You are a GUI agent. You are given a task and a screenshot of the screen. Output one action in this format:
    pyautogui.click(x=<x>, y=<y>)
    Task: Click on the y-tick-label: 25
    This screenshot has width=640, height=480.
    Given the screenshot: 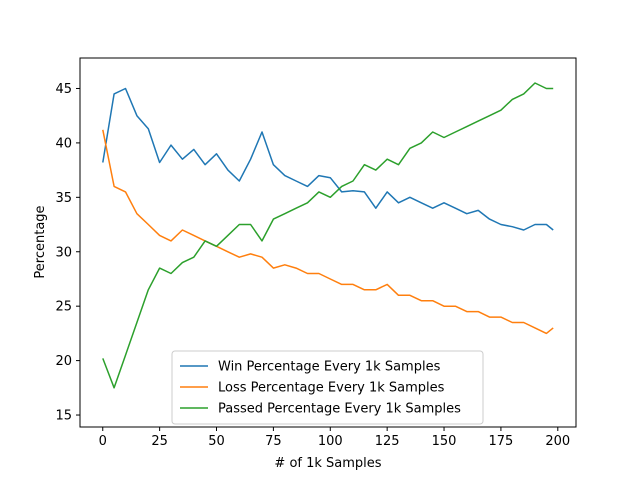 What is the action you would take?
    pyautogui.click(x=63, y=307)
    